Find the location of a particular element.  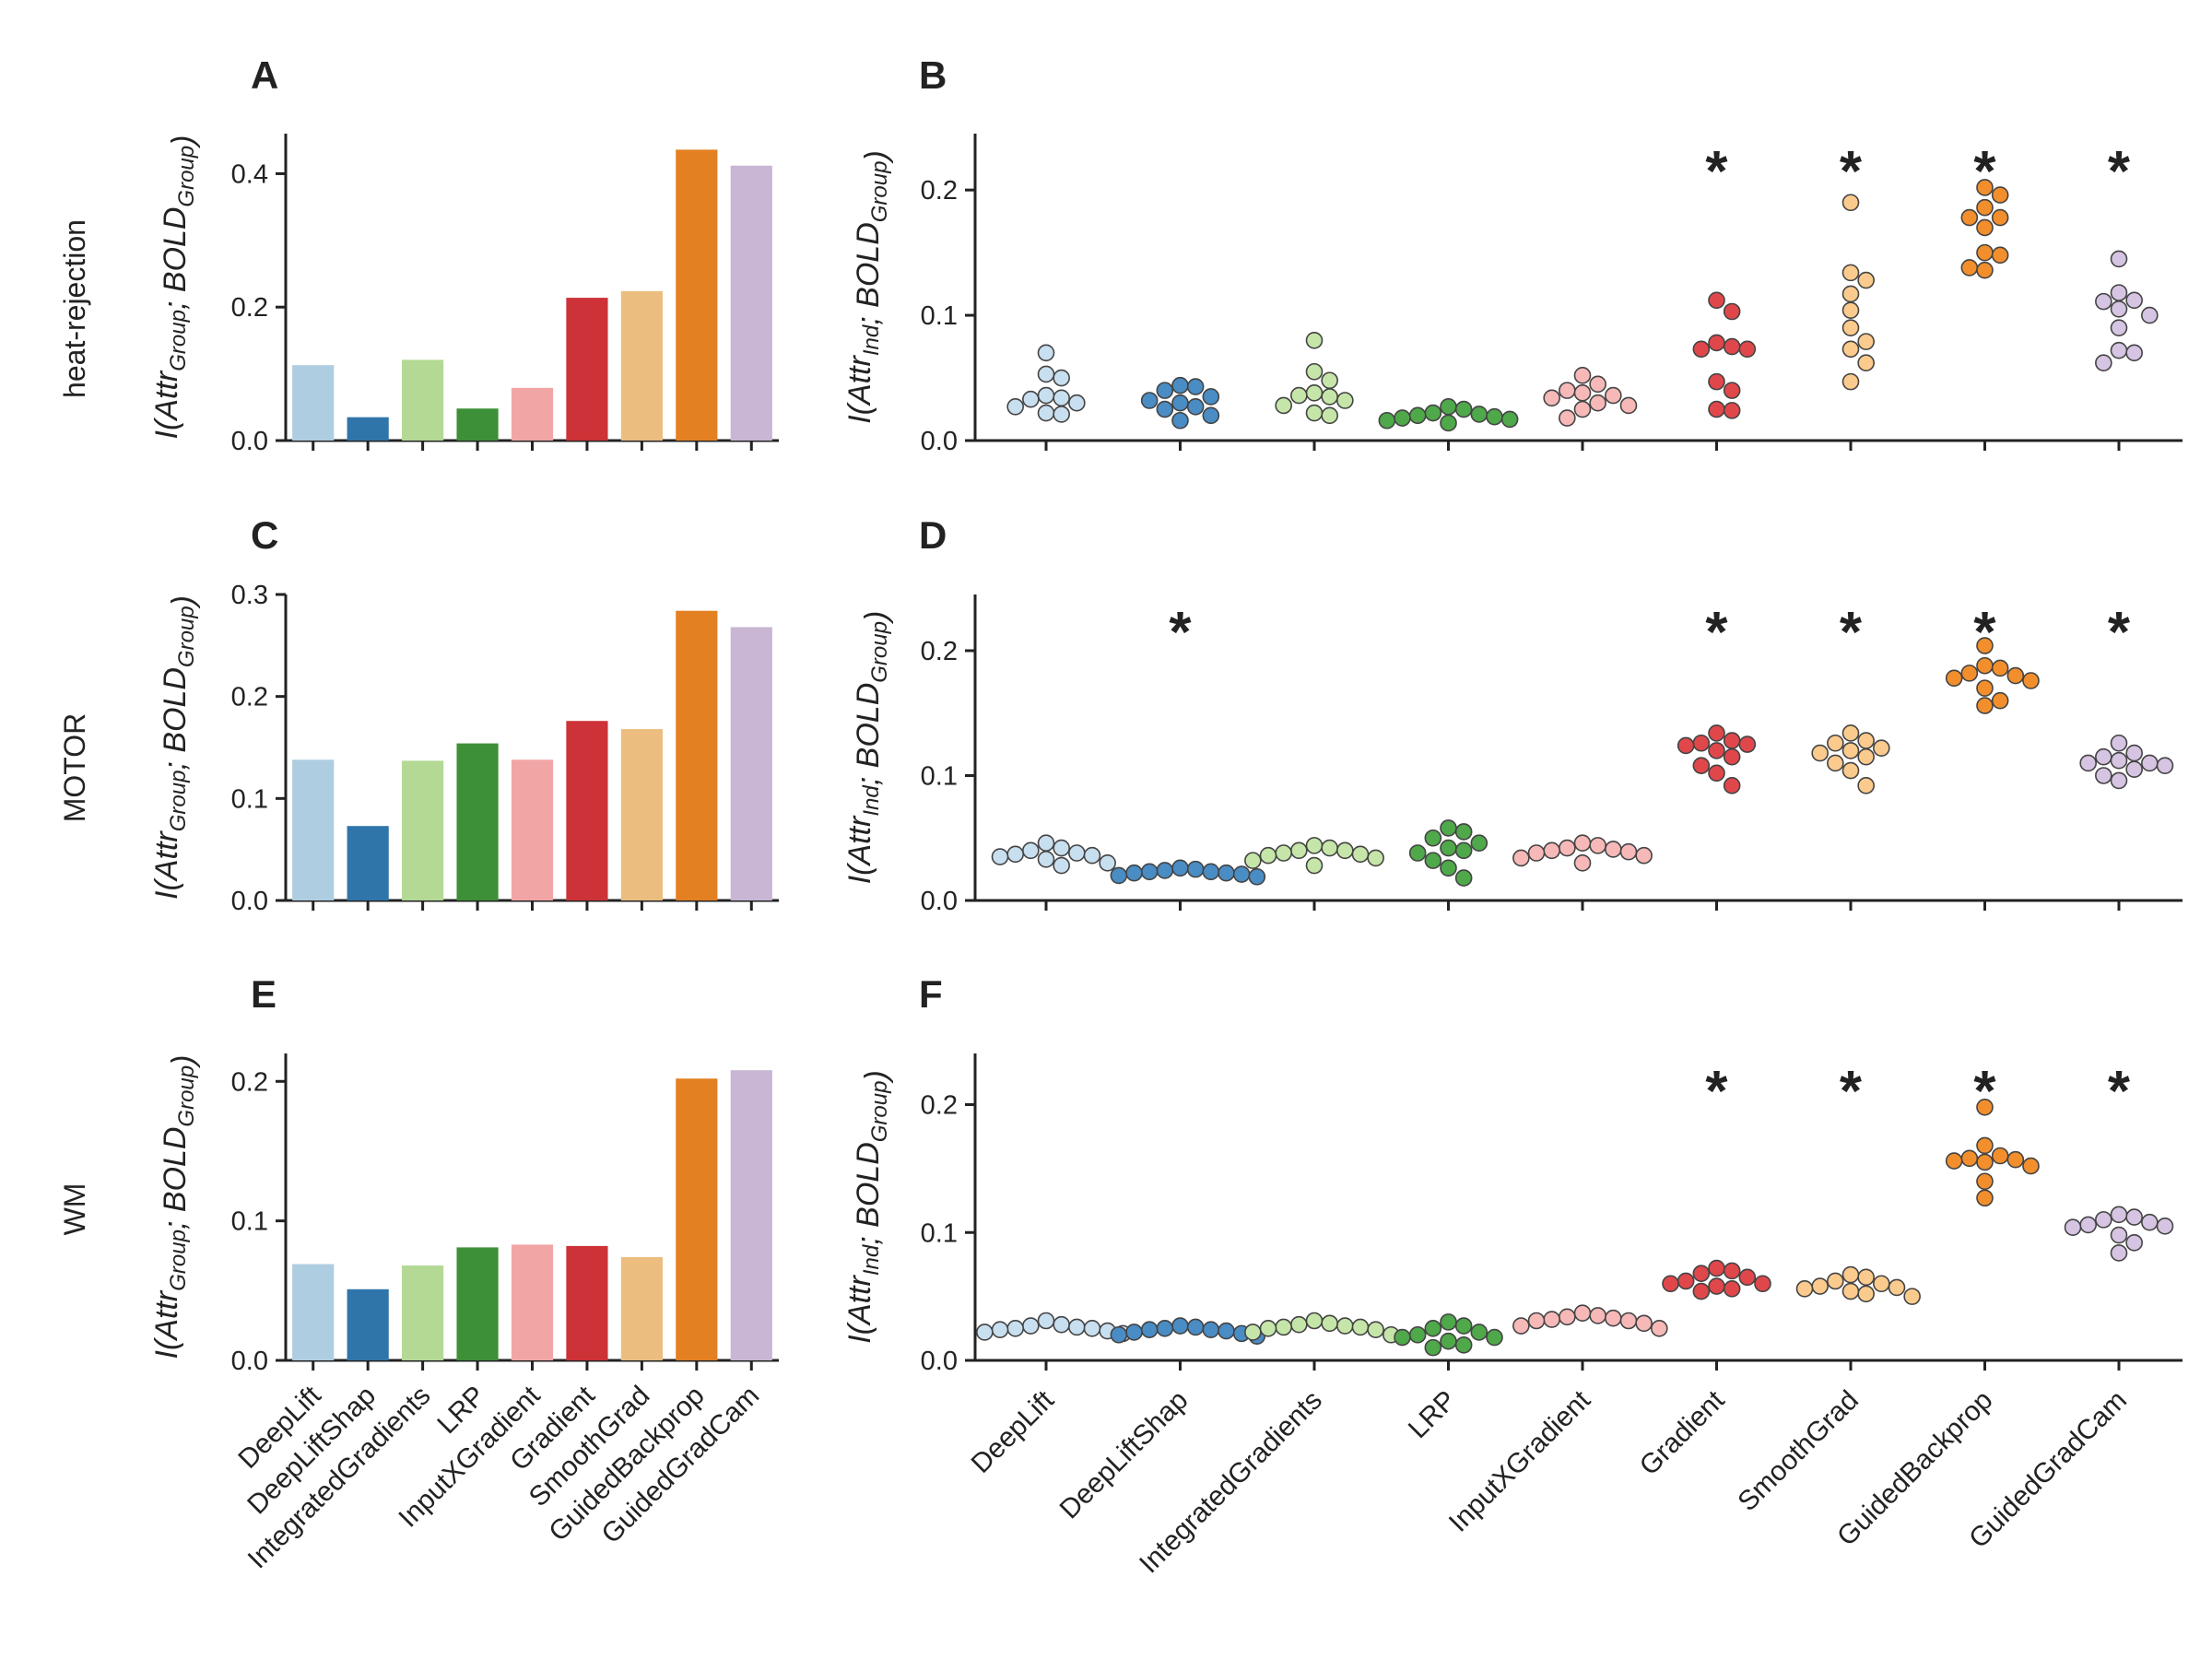

y-tick-label: 0.1 is located at coordinates (939, 316).